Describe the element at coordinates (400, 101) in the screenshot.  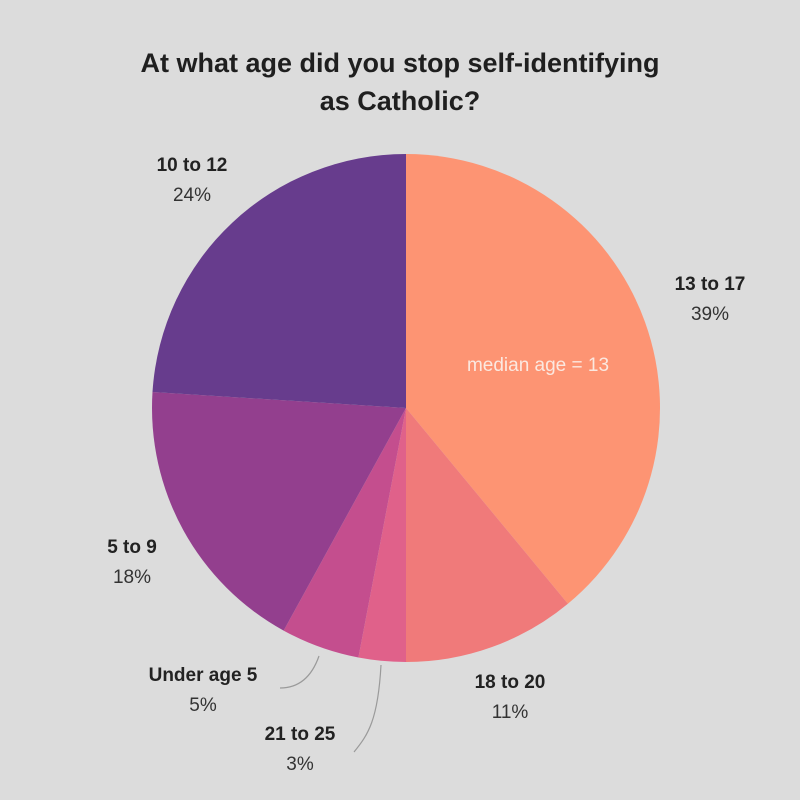
I see `chart-title-line-2: as Catholic?` at that location.